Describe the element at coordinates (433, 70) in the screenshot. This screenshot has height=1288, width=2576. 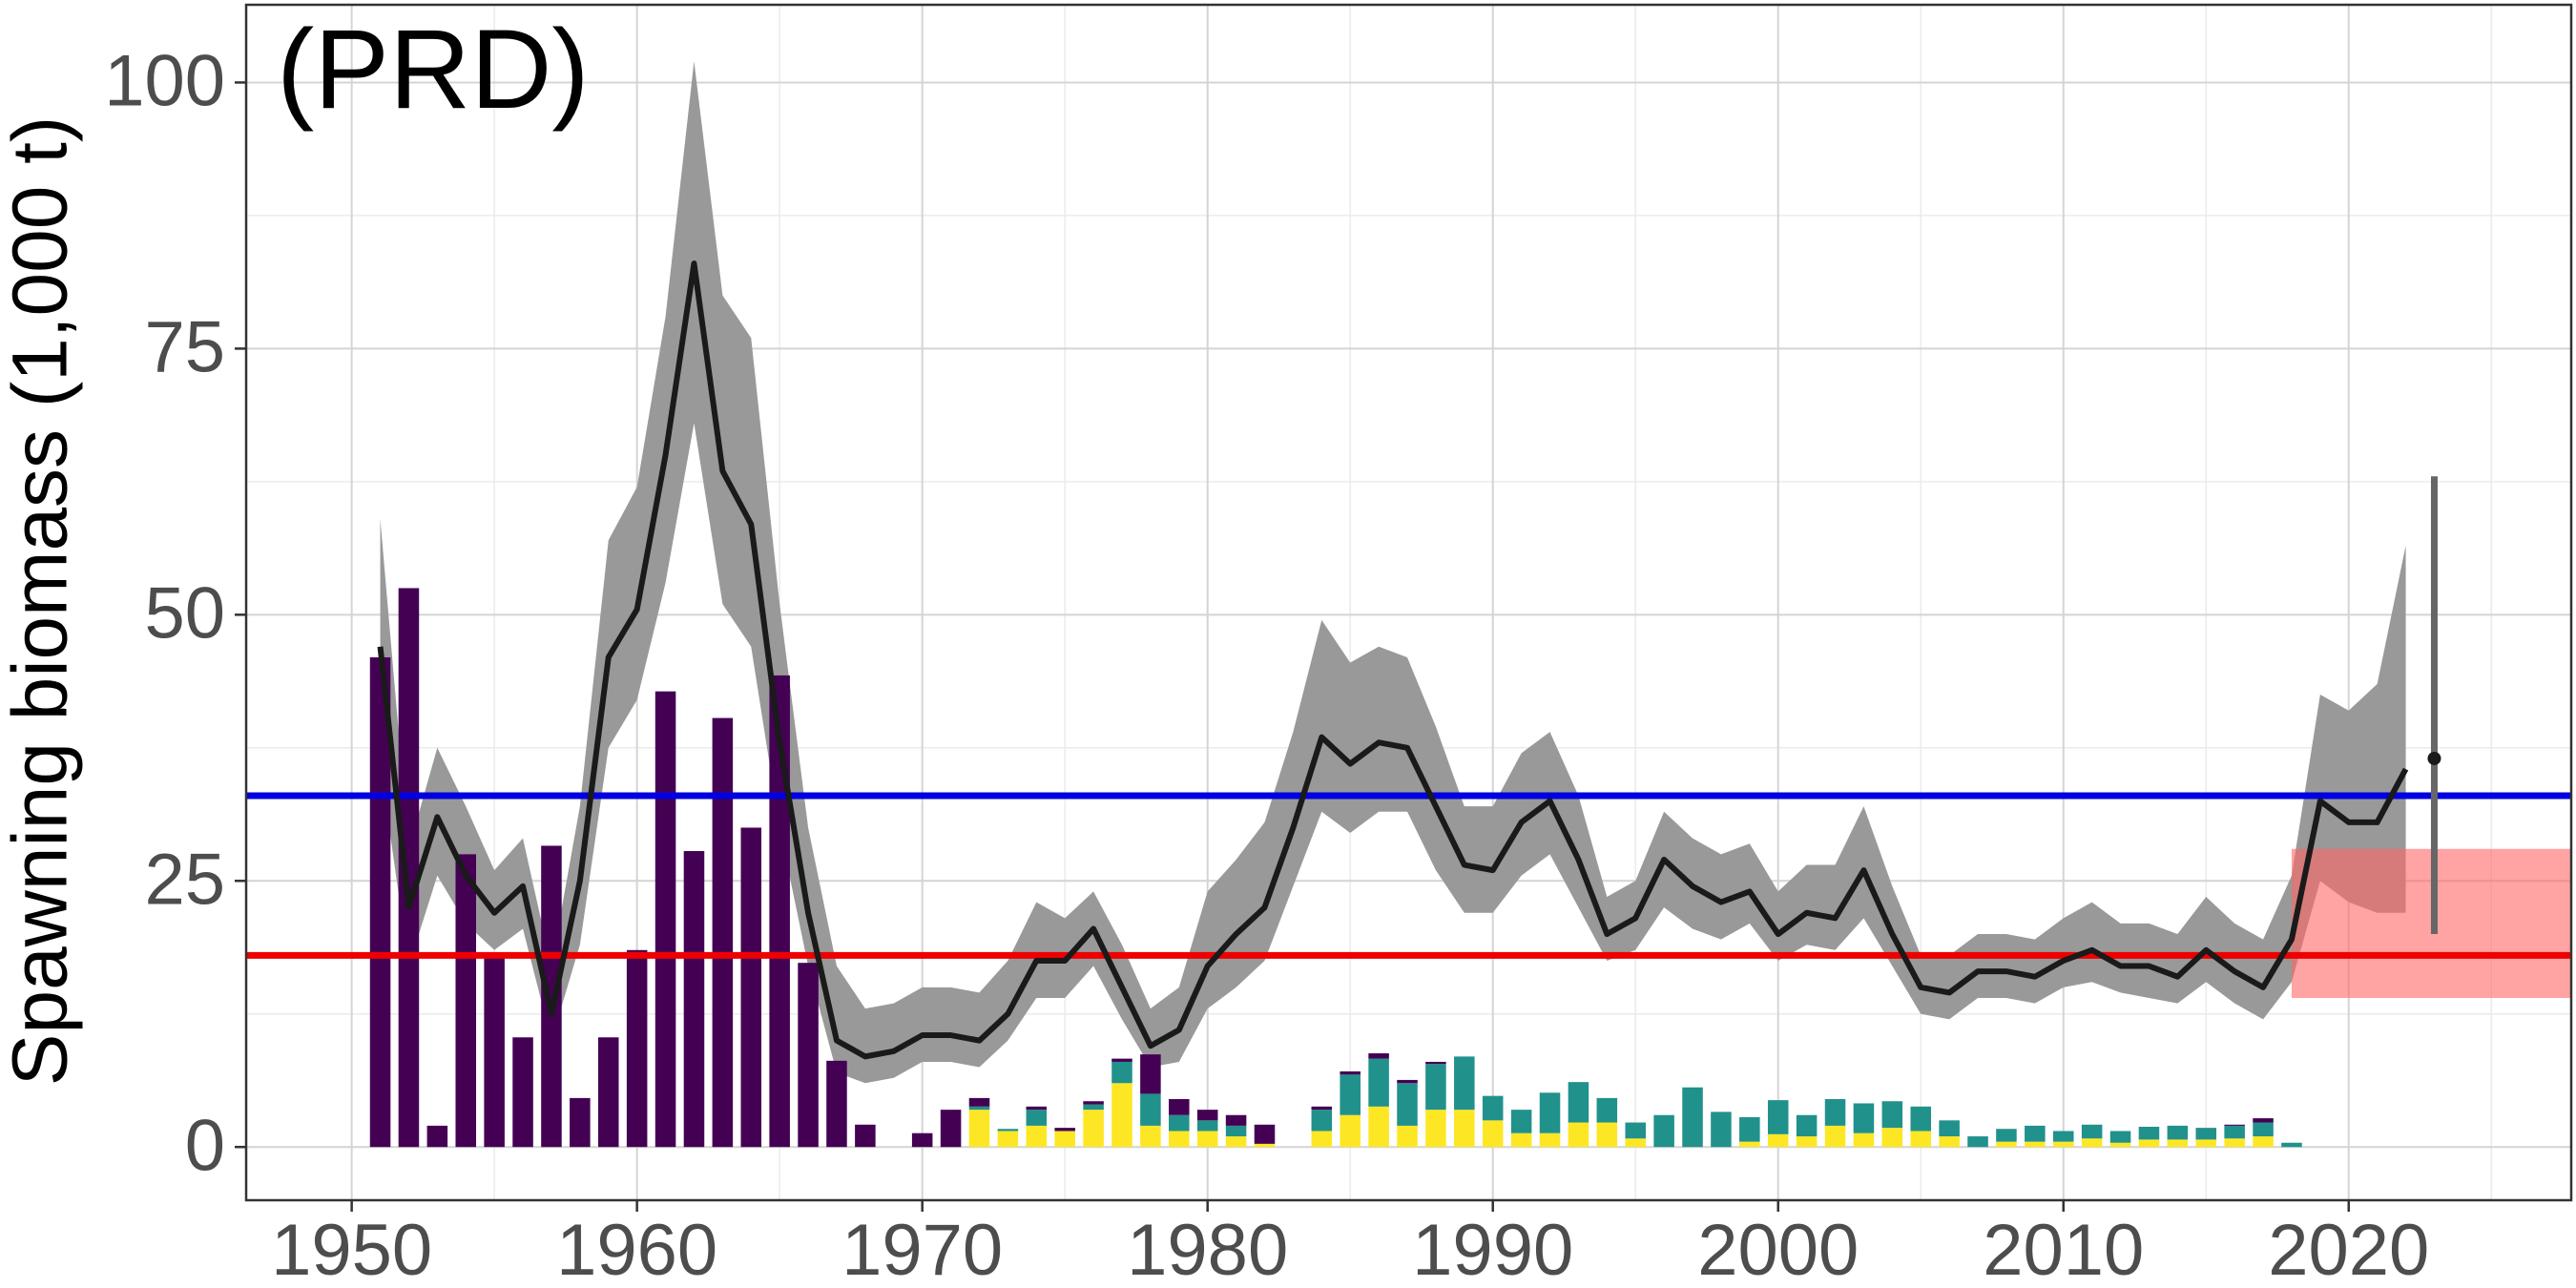
I see `annotation: (PRD)` at that location.